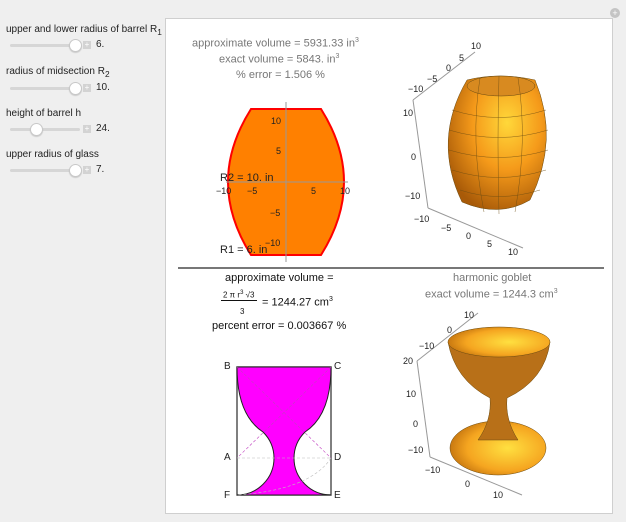 The height and width of the screenshot is (522, 626). I want to click on r2-value: 10., so click(103, 87).